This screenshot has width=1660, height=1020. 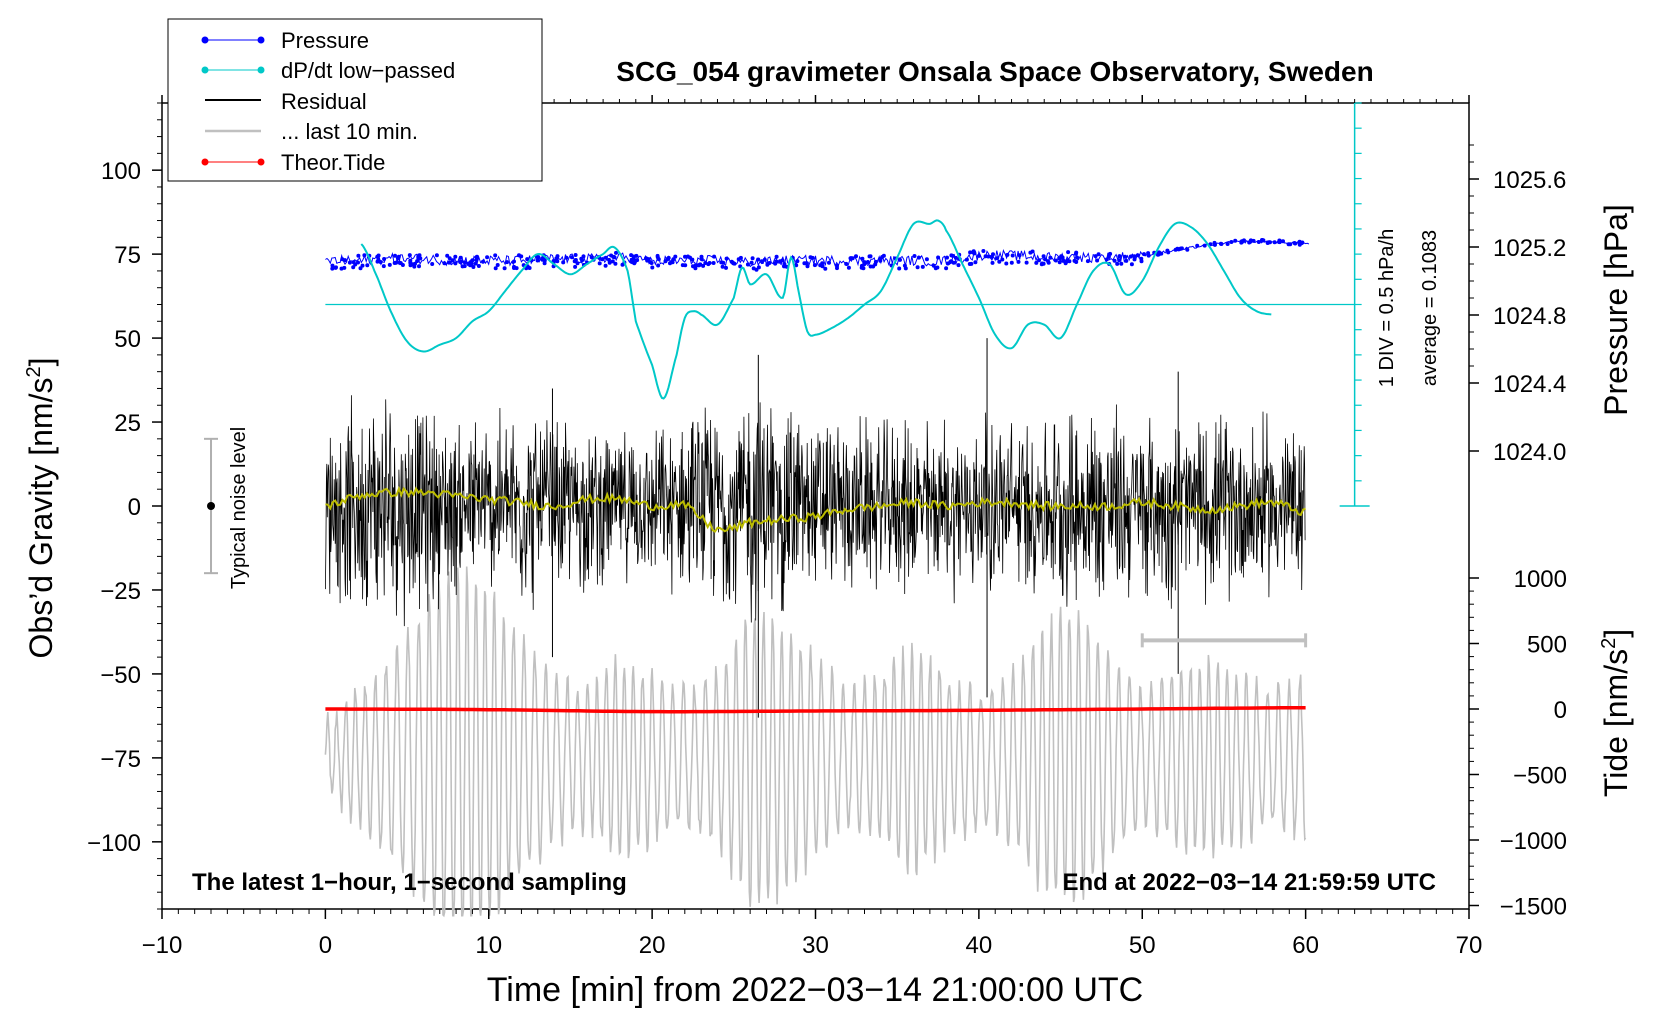 What do you see at coordinates (1529, 452) in the screenshot?
I see `pressure-tick-label: 1024.0` at bounding box center [1529, 452].